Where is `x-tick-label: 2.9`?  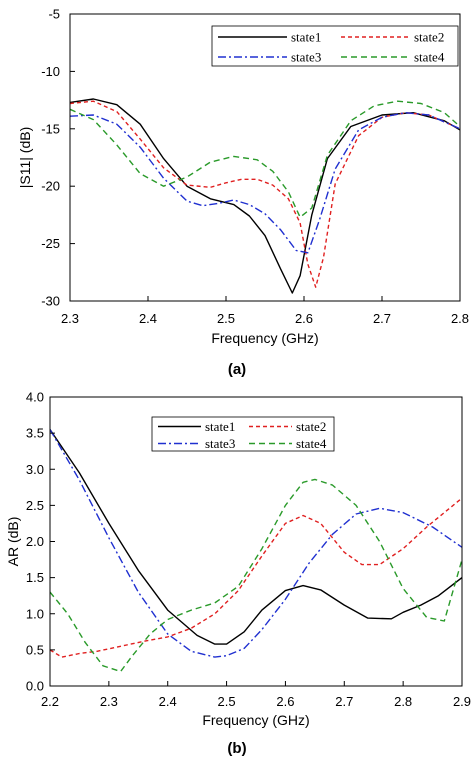
x-tick-label: 2.9 is located at coordinates (462, 701).